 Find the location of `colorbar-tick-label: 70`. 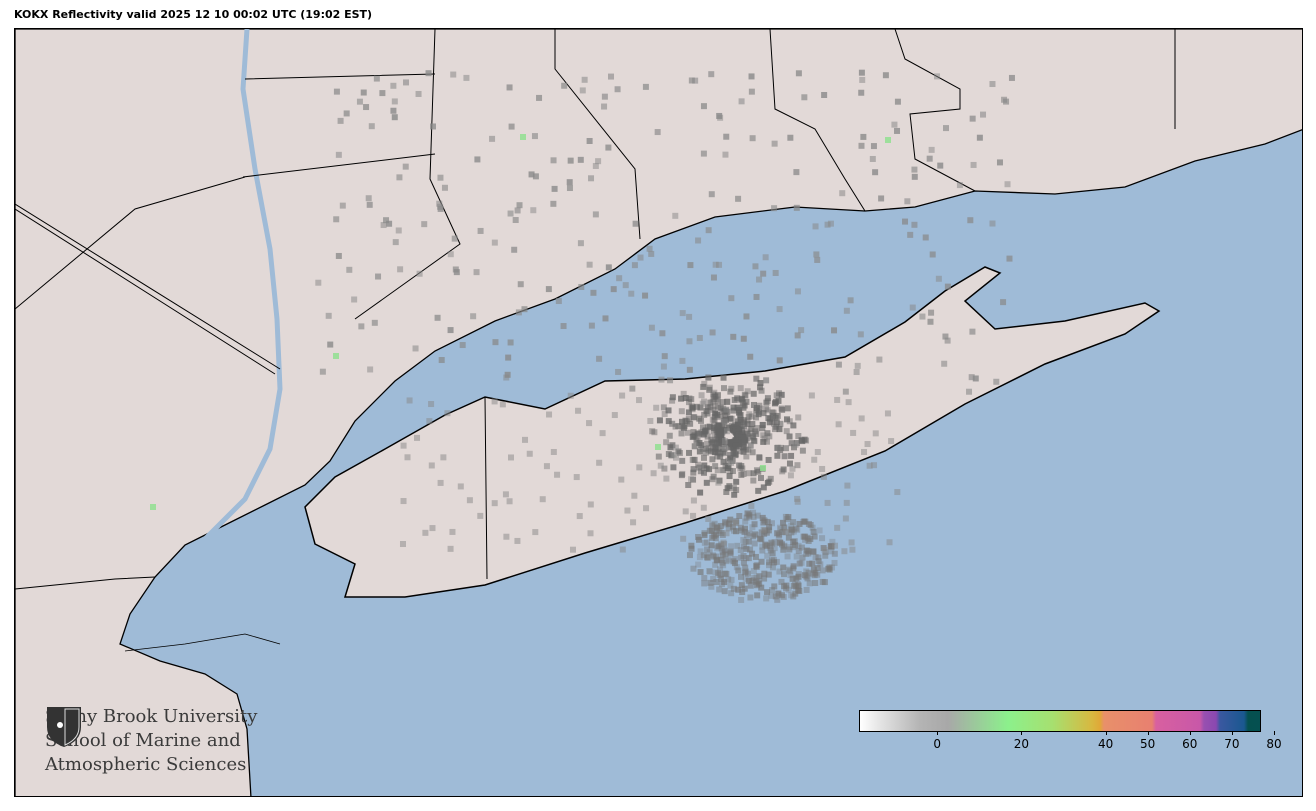

colorbar-tick-label: 70 is located at coordinates (1232, 744).